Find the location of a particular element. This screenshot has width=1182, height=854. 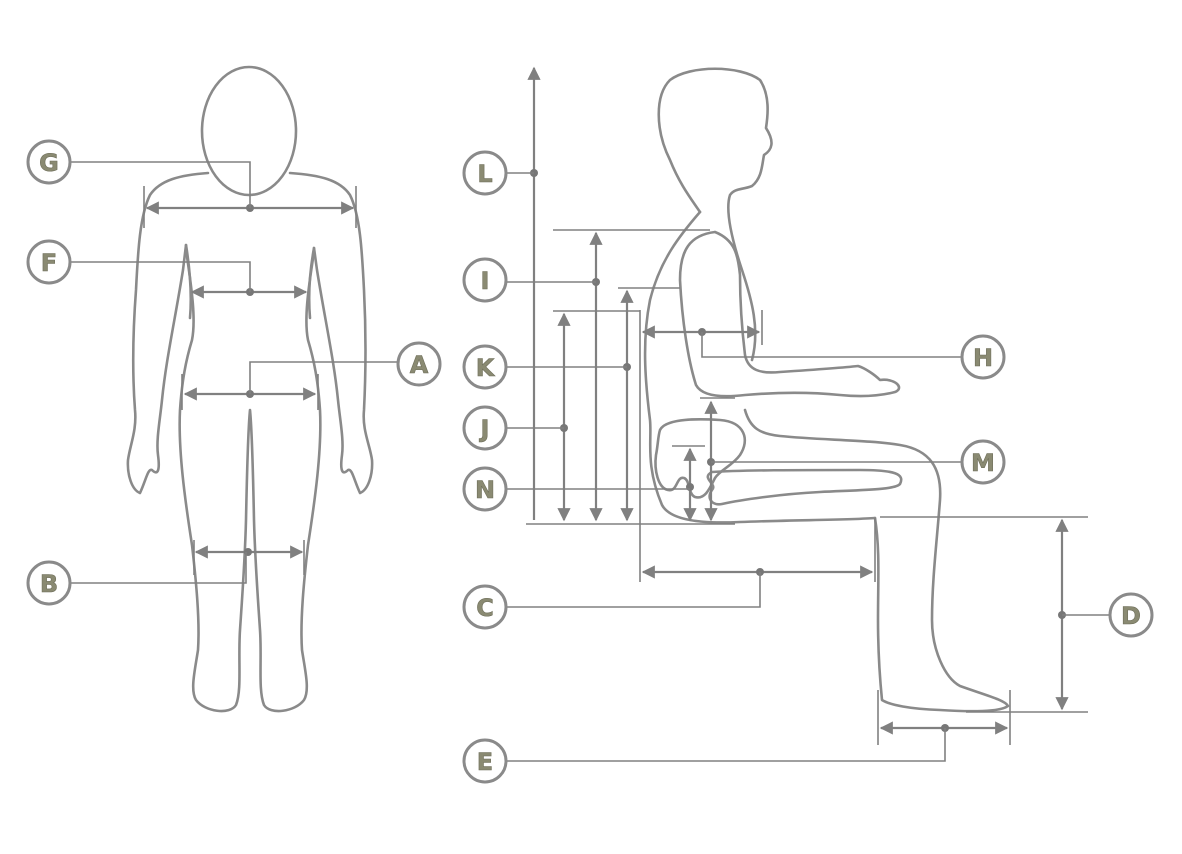

side-thigh-outline is located at coordinates (804, 487).